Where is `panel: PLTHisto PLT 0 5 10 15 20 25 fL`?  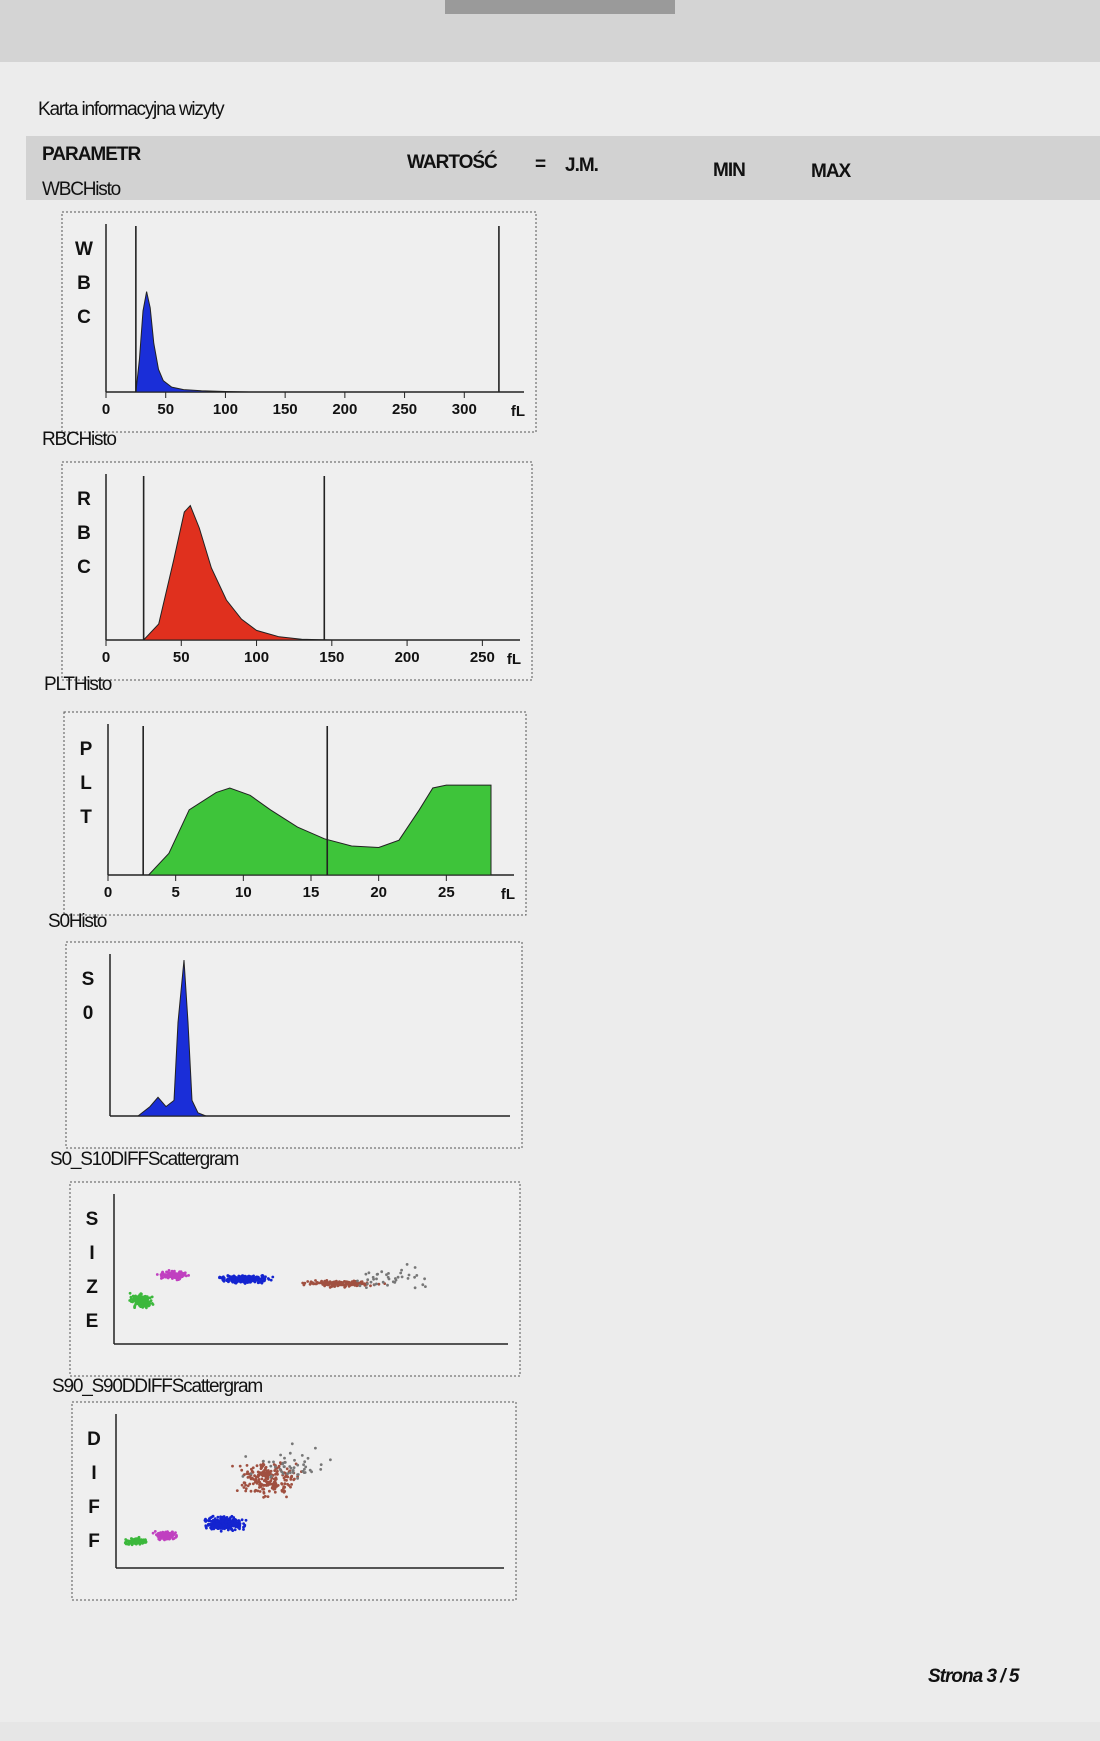
panel: PLTHisto PLT 0 5 10 15 20 25 fL is located at coordinates (285, 795).